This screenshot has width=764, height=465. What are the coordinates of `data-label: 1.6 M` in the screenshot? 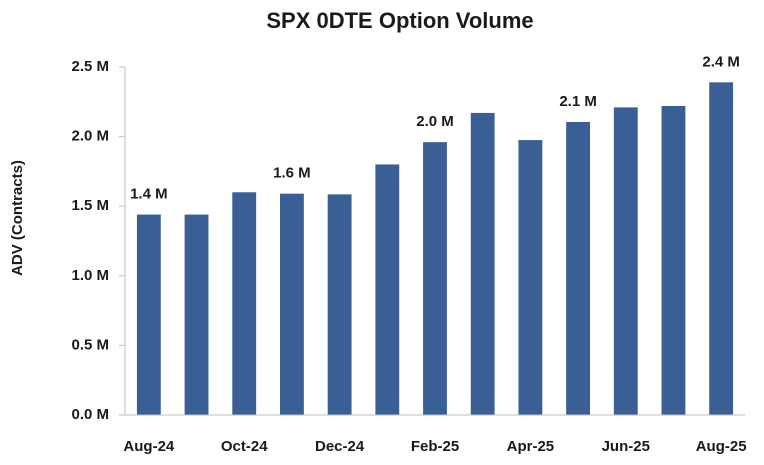 It's located at (292, 173).